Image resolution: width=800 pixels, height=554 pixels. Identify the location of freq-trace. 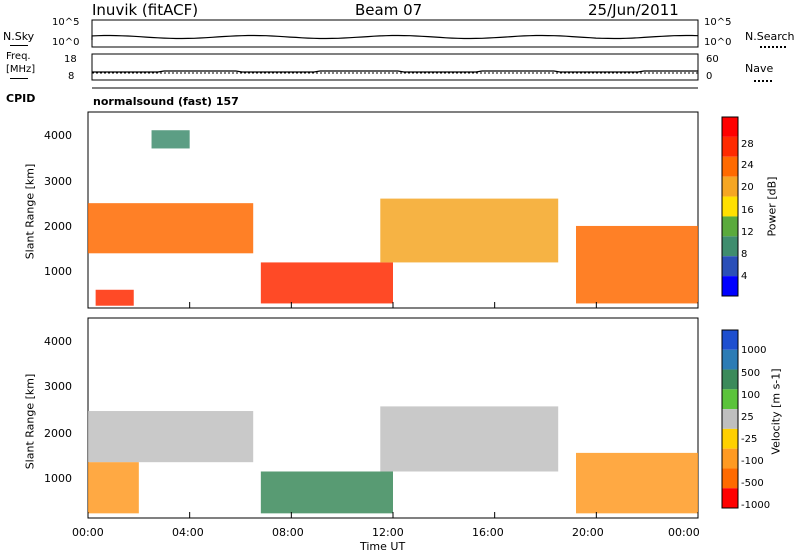
(395, 71).